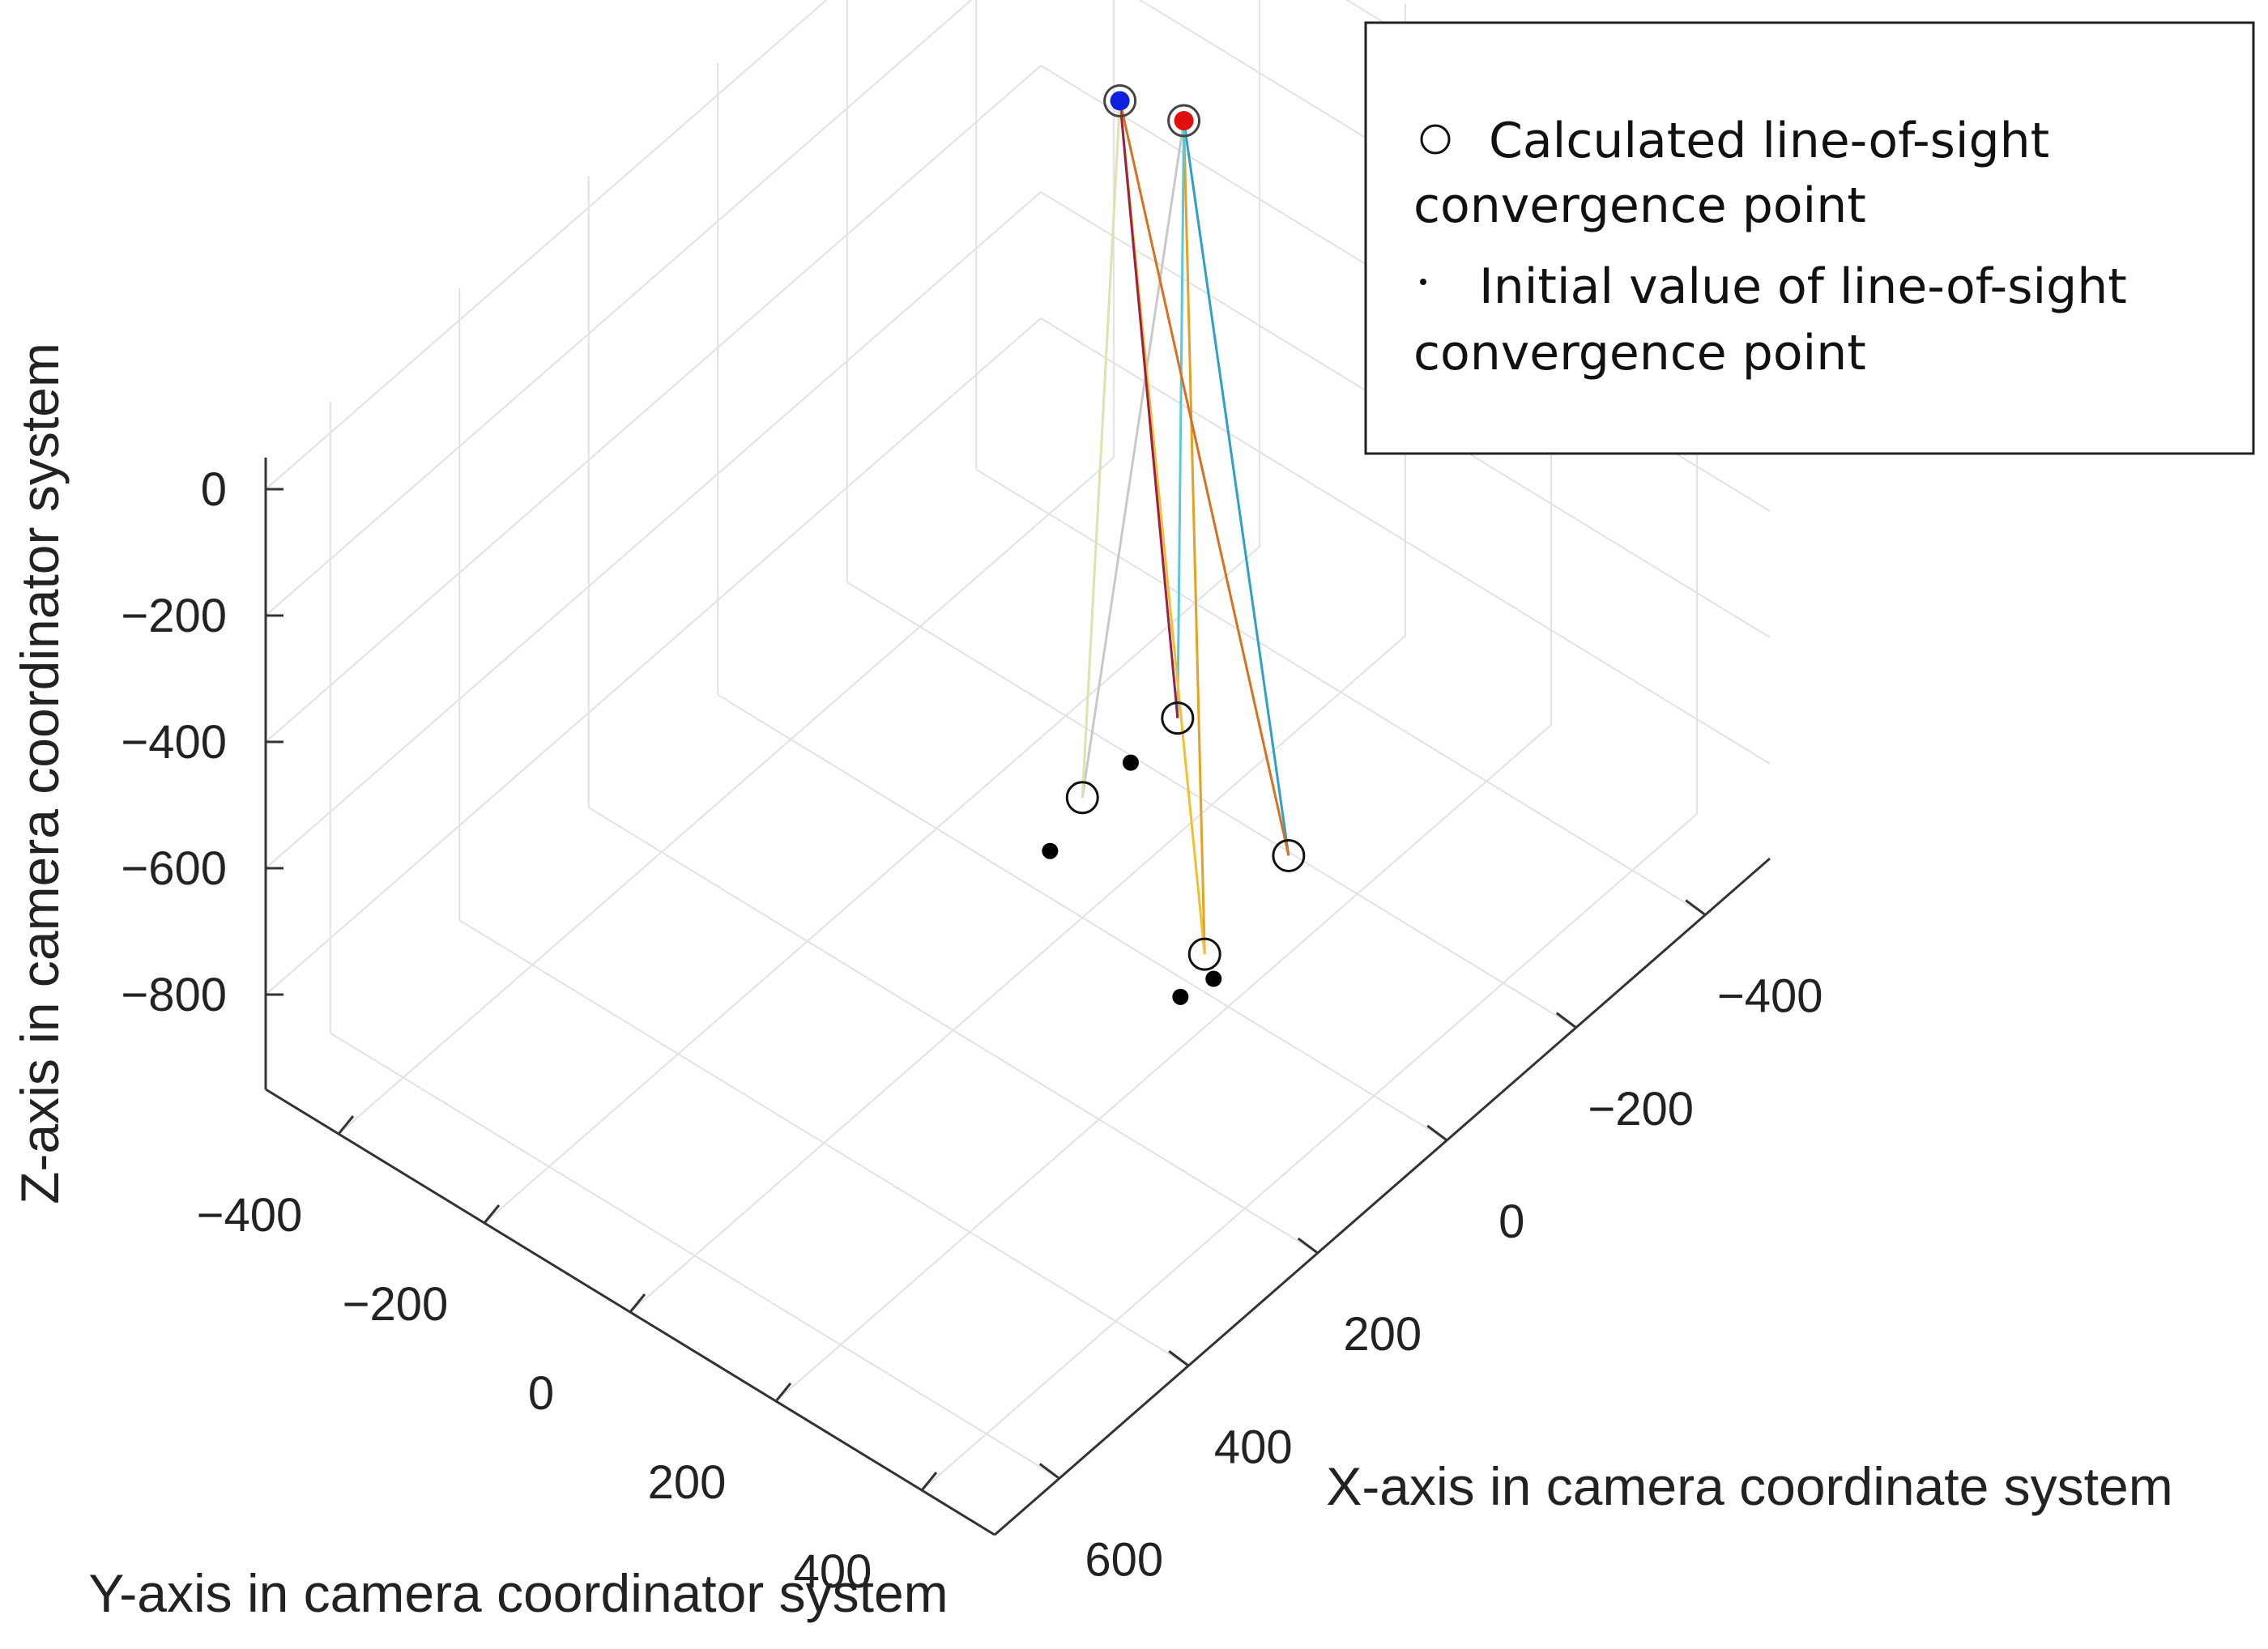 Image resolution: width=2268 pixels, height=1649 pixels. What do you see at coordinates (1423, 282) in the screenshot?
I see `legend-dot-marker` at bounding box center [1423, 282].